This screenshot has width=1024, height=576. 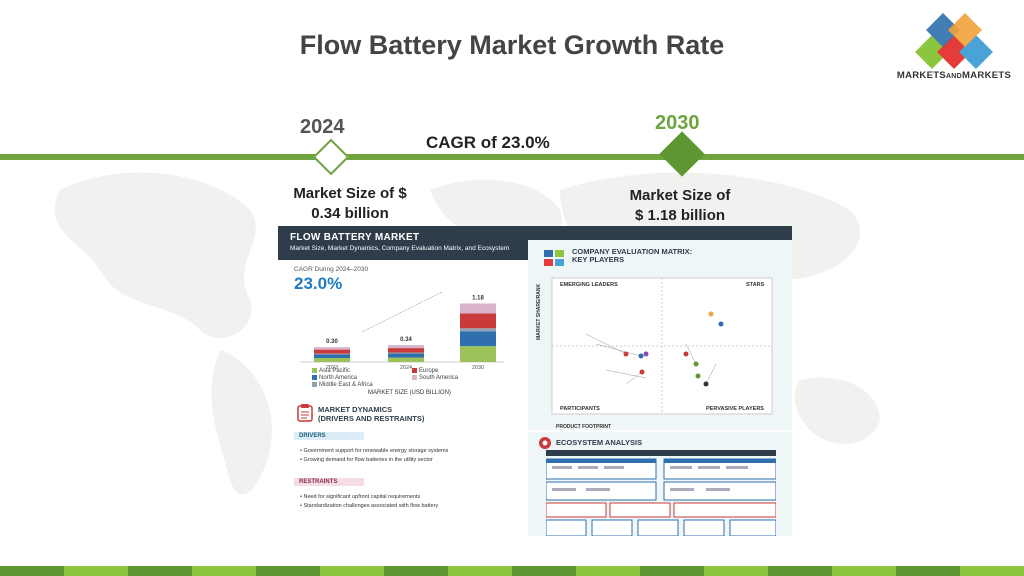 I want to click on restraints-tag: RESTRAINTS, so click(x=329, y=482).